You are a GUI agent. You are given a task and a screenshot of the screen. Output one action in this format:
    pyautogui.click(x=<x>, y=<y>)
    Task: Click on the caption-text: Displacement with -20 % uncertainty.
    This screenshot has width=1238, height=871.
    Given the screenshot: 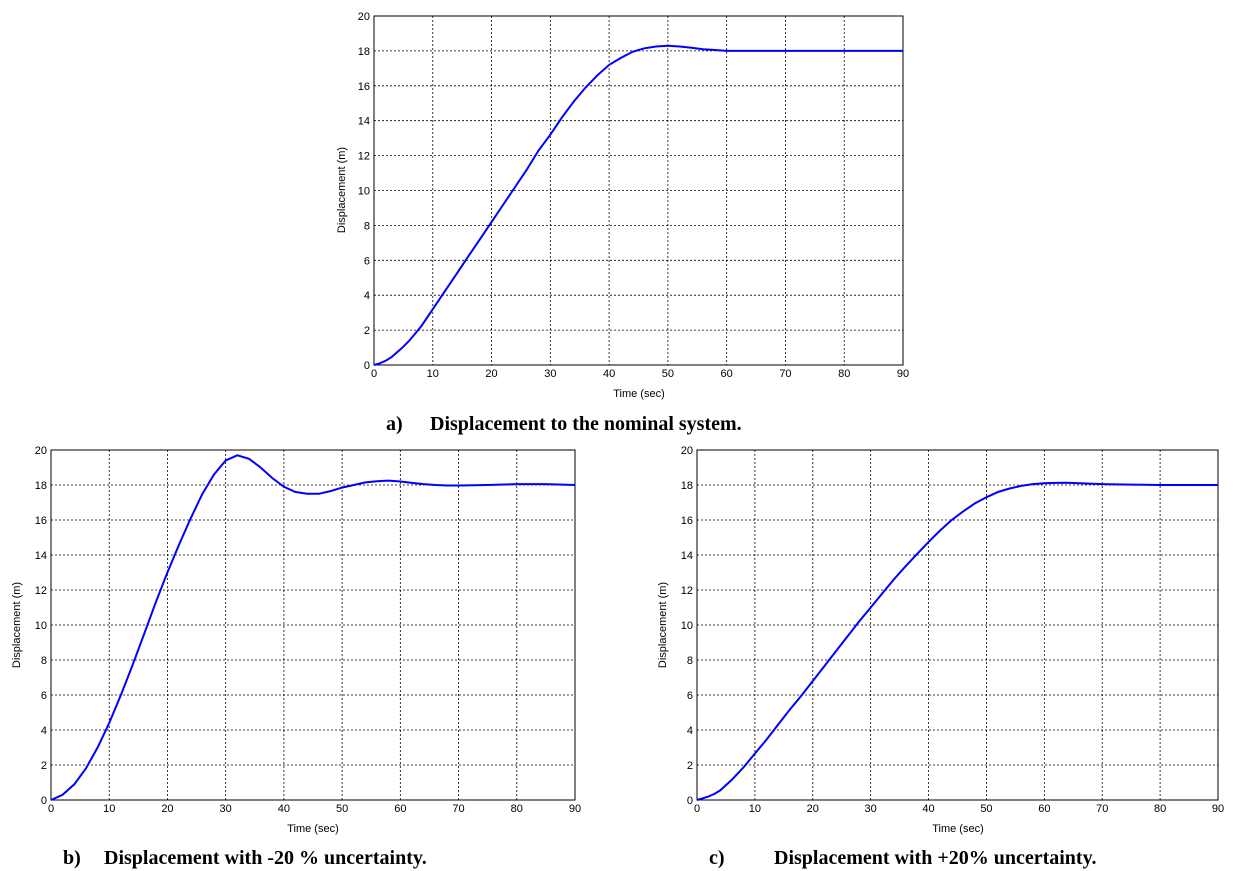 What is the action you would take?
    pyautogui.click(x=265, y=858)
    